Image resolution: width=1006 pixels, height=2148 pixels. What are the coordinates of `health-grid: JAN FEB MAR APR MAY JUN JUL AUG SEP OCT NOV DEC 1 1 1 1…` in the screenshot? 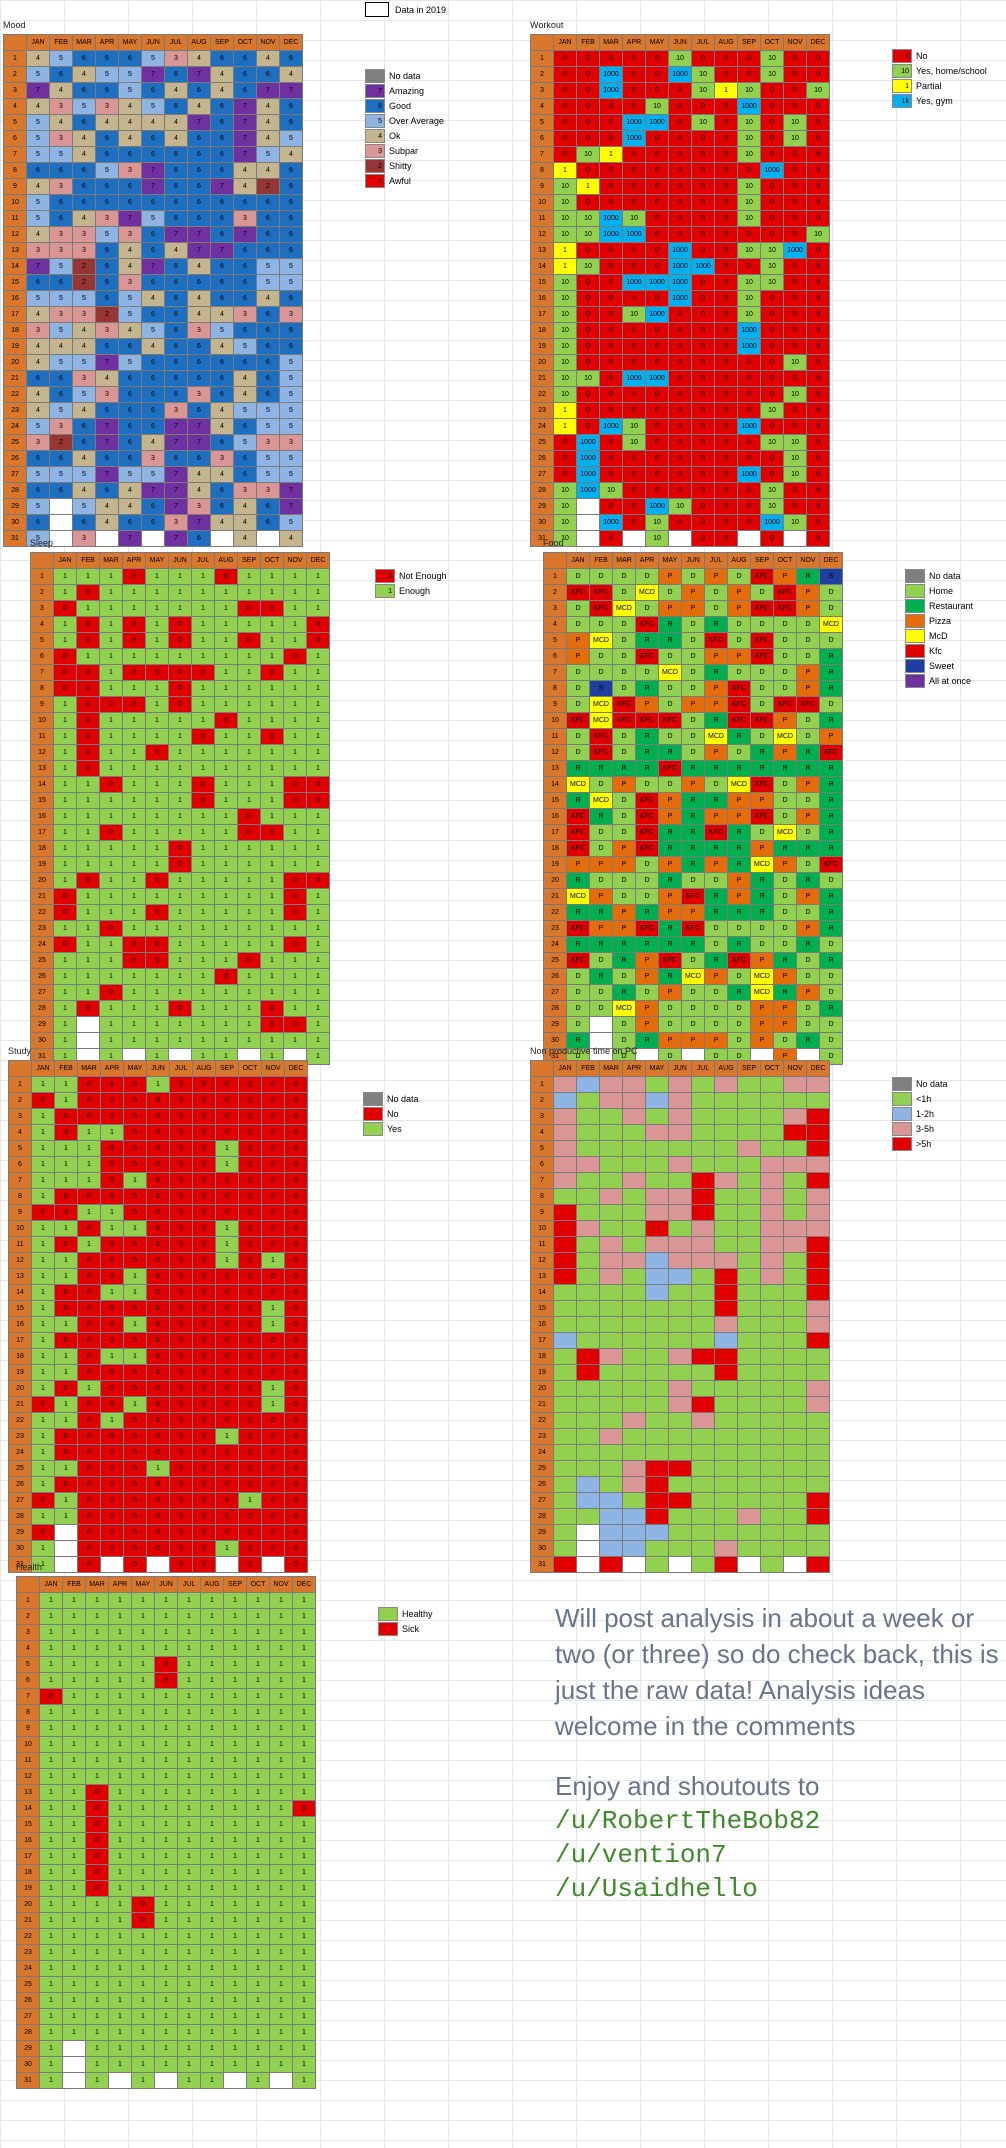 It's located at (166, 1832).